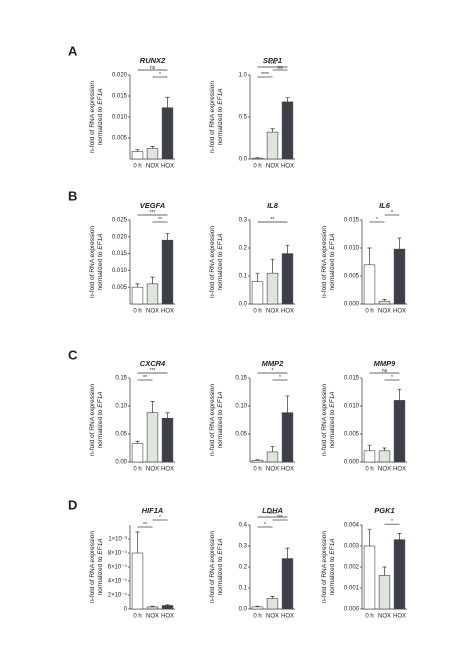 The width and height of the screenshot is (474, 655). What do you see at coordinates (384, 510) in the screenshot?
I see `chart-title: PGK1` at bounding box center [384, 510].